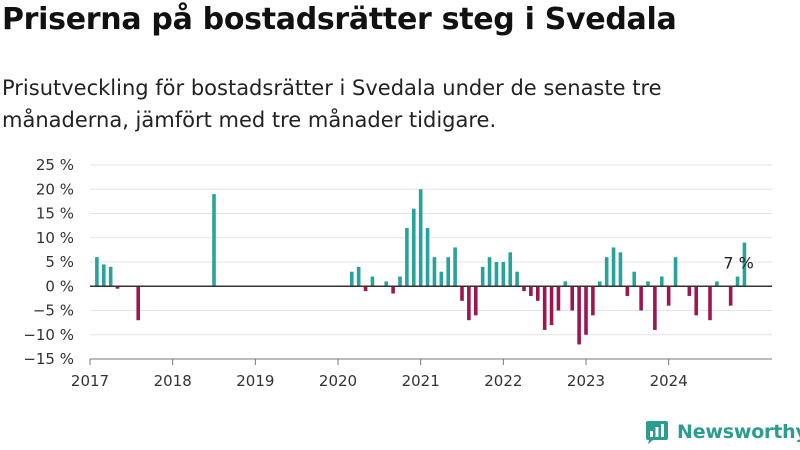 The height and width of the screenshot is (450, 800). What do you see at coordinates (255, 381) in the screenshot?
I see `x-tick-label: 2019` at bounding box center [255, 381].